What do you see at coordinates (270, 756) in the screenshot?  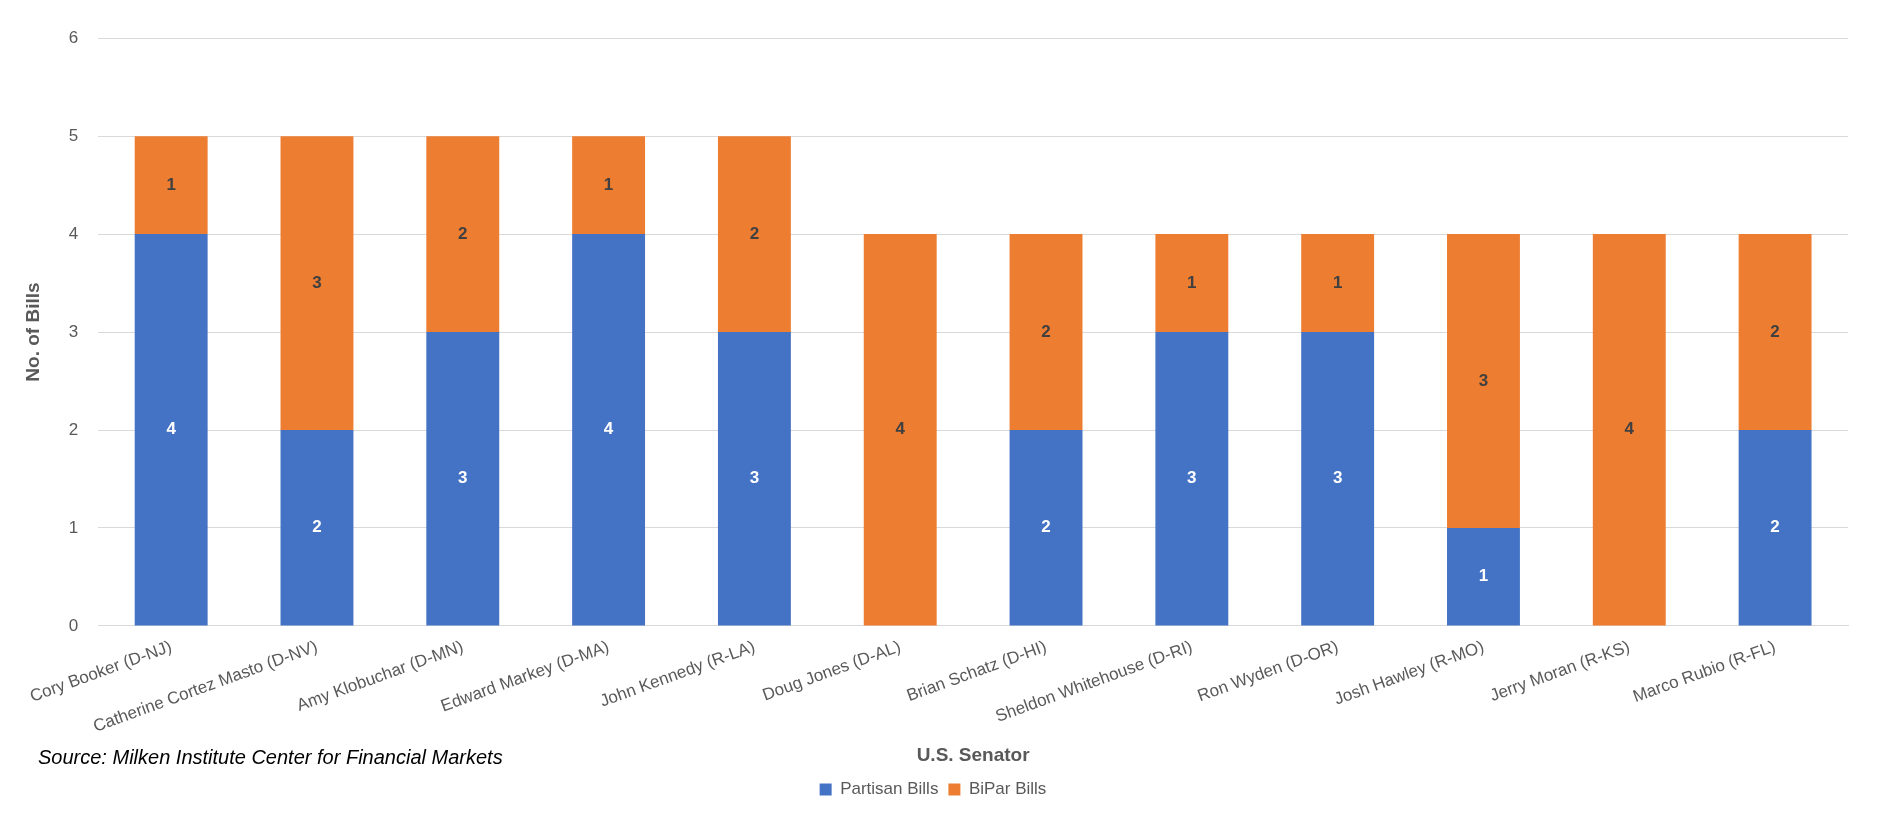 I see `source-note: Source: Milken Institute Center for Financial Markets` at bounding box center [270, 756].